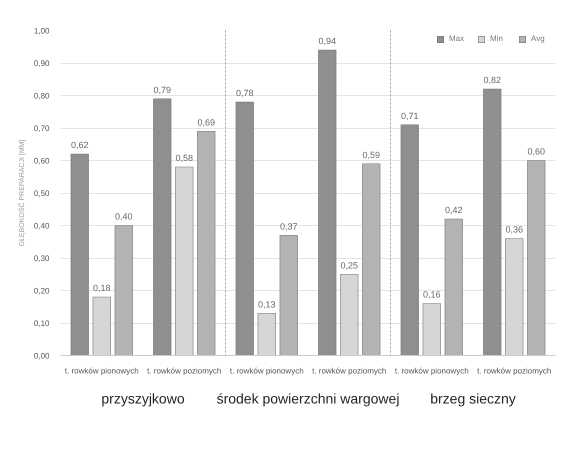 The height and width of the screenshot is (463, 580). What do you see at coordinates (79, 145) in the screenshot?
I see `data-label: 0,62` at bounding box center [79, 145].